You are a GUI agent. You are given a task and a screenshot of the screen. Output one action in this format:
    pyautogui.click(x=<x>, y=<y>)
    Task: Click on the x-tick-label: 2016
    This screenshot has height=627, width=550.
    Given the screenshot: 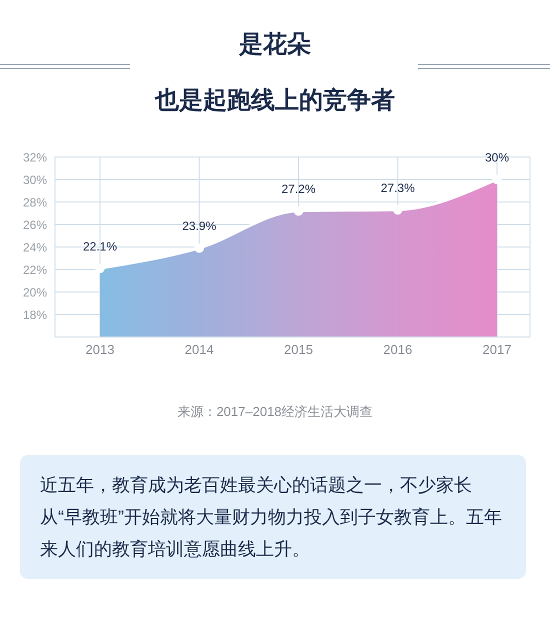 What is the action you would take?
    pyautogui.click(x=397, y=350)
    